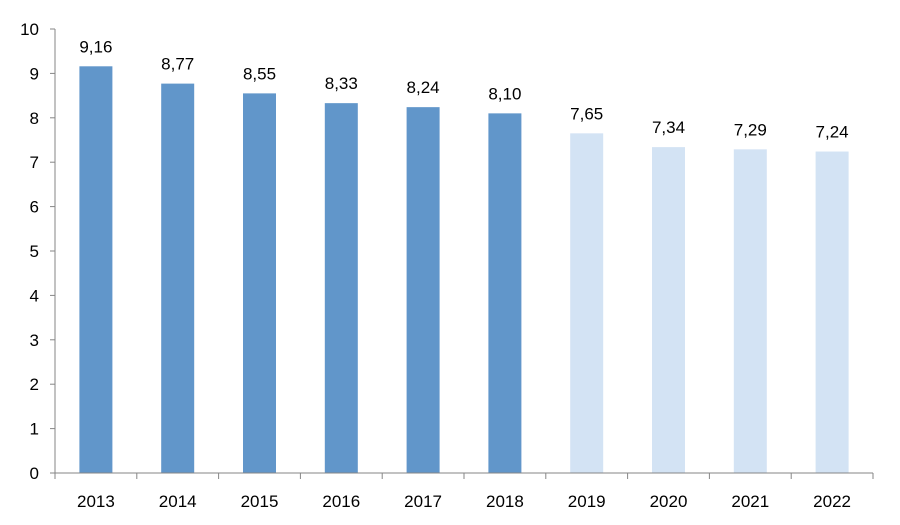 The height and width of the screenshot is (525, 900). I want to click on y-axis-tick-labels: 0 1 2 3 4 5 6 7 8 9 10, so click(29, 251).